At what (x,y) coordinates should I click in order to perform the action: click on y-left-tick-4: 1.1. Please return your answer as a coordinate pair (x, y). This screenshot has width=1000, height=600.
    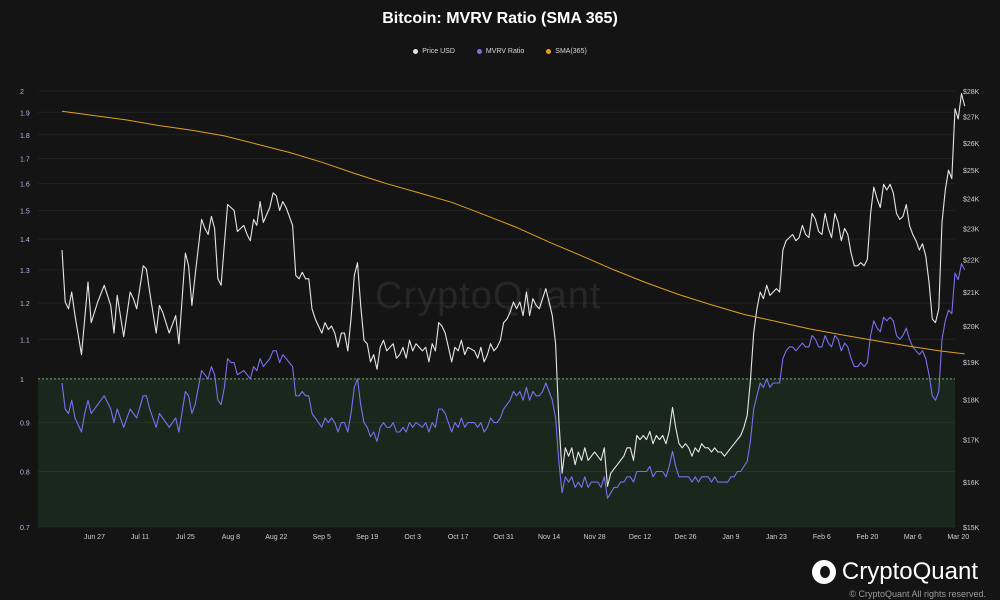
    Looking at the image, I should click on (25, 340).